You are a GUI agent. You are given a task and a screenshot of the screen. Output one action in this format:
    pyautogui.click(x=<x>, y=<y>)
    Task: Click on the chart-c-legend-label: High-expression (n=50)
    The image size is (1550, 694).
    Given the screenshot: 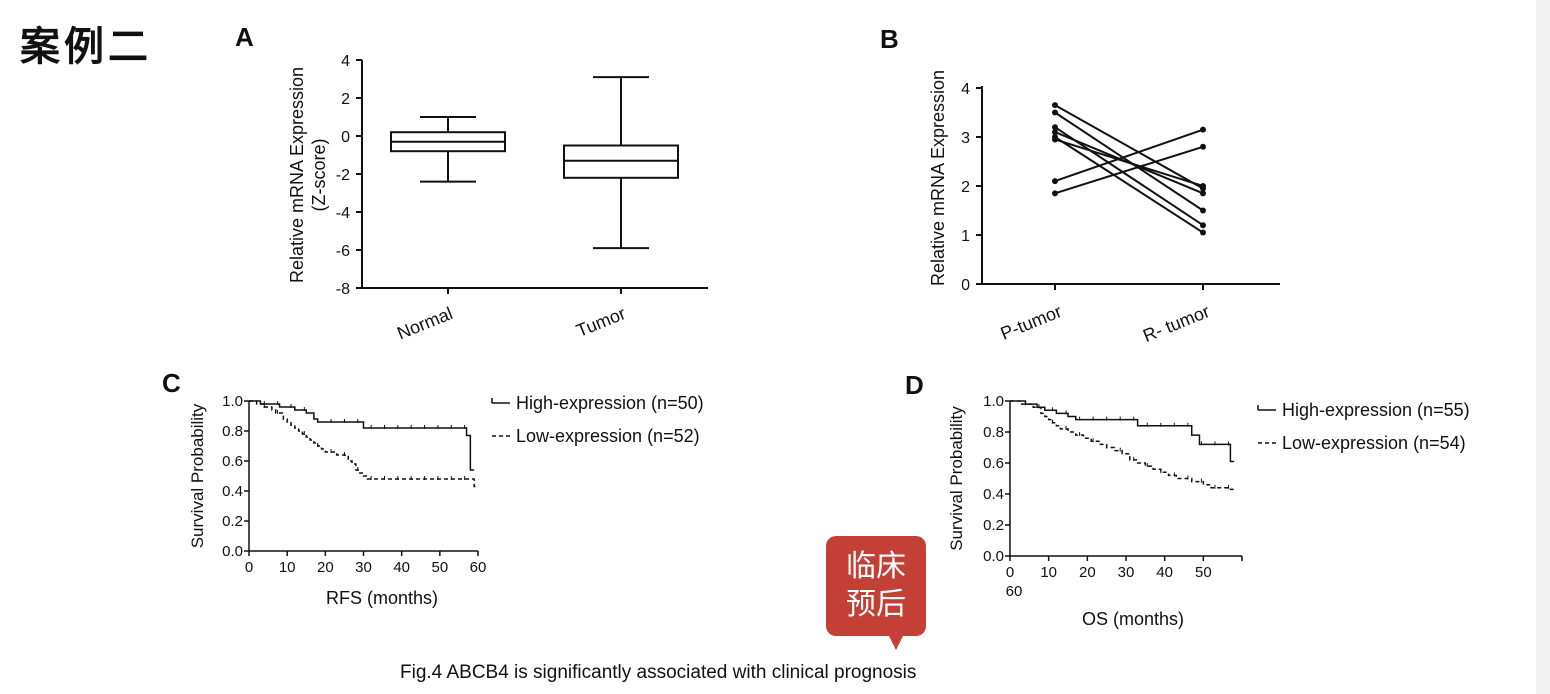 What is the action you would take?
    pyautogui.click(x=610, y=403)
    